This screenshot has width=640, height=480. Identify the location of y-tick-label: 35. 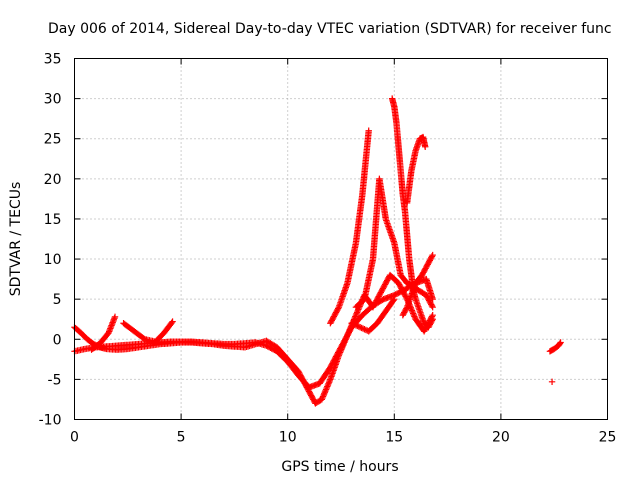
(53, 60).